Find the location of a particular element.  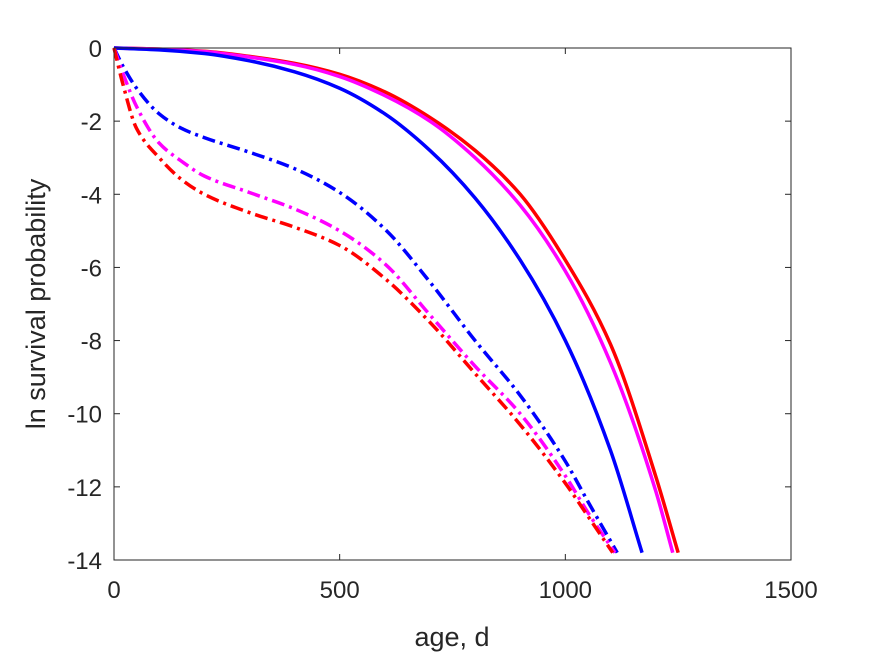

y-tick-label: -6 is located at coordinates (91, 268).